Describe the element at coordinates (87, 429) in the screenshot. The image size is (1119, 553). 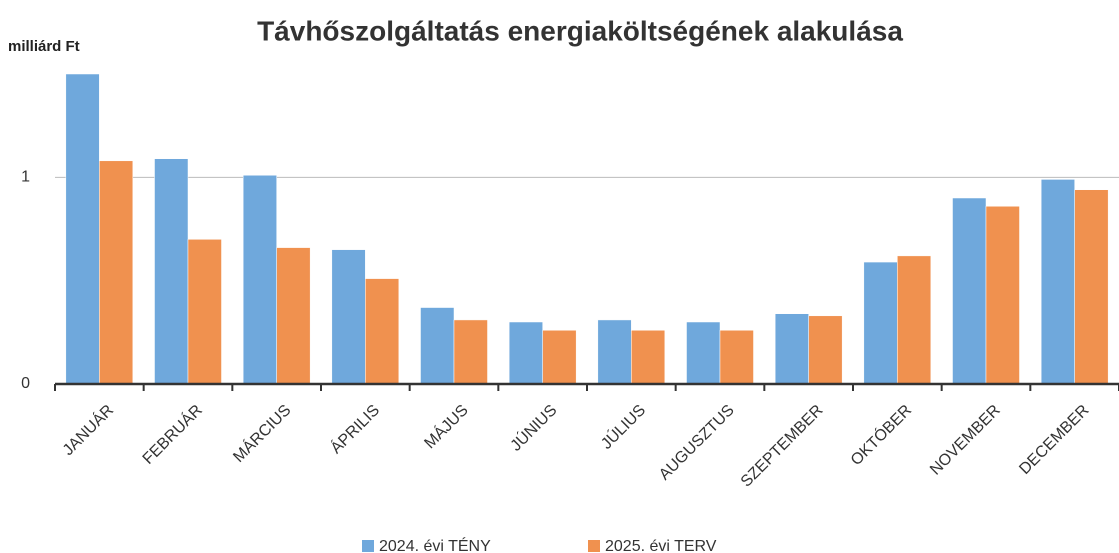
I see `x-tick-label: JANUÁR` at that location.